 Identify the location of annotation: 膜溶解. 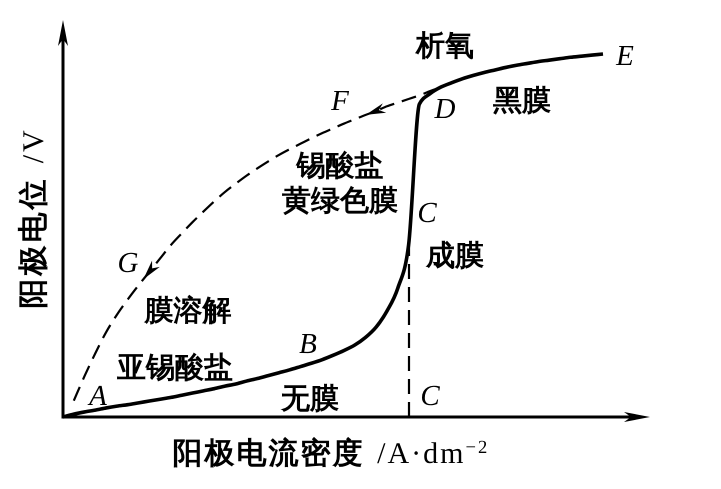
(188, 310).